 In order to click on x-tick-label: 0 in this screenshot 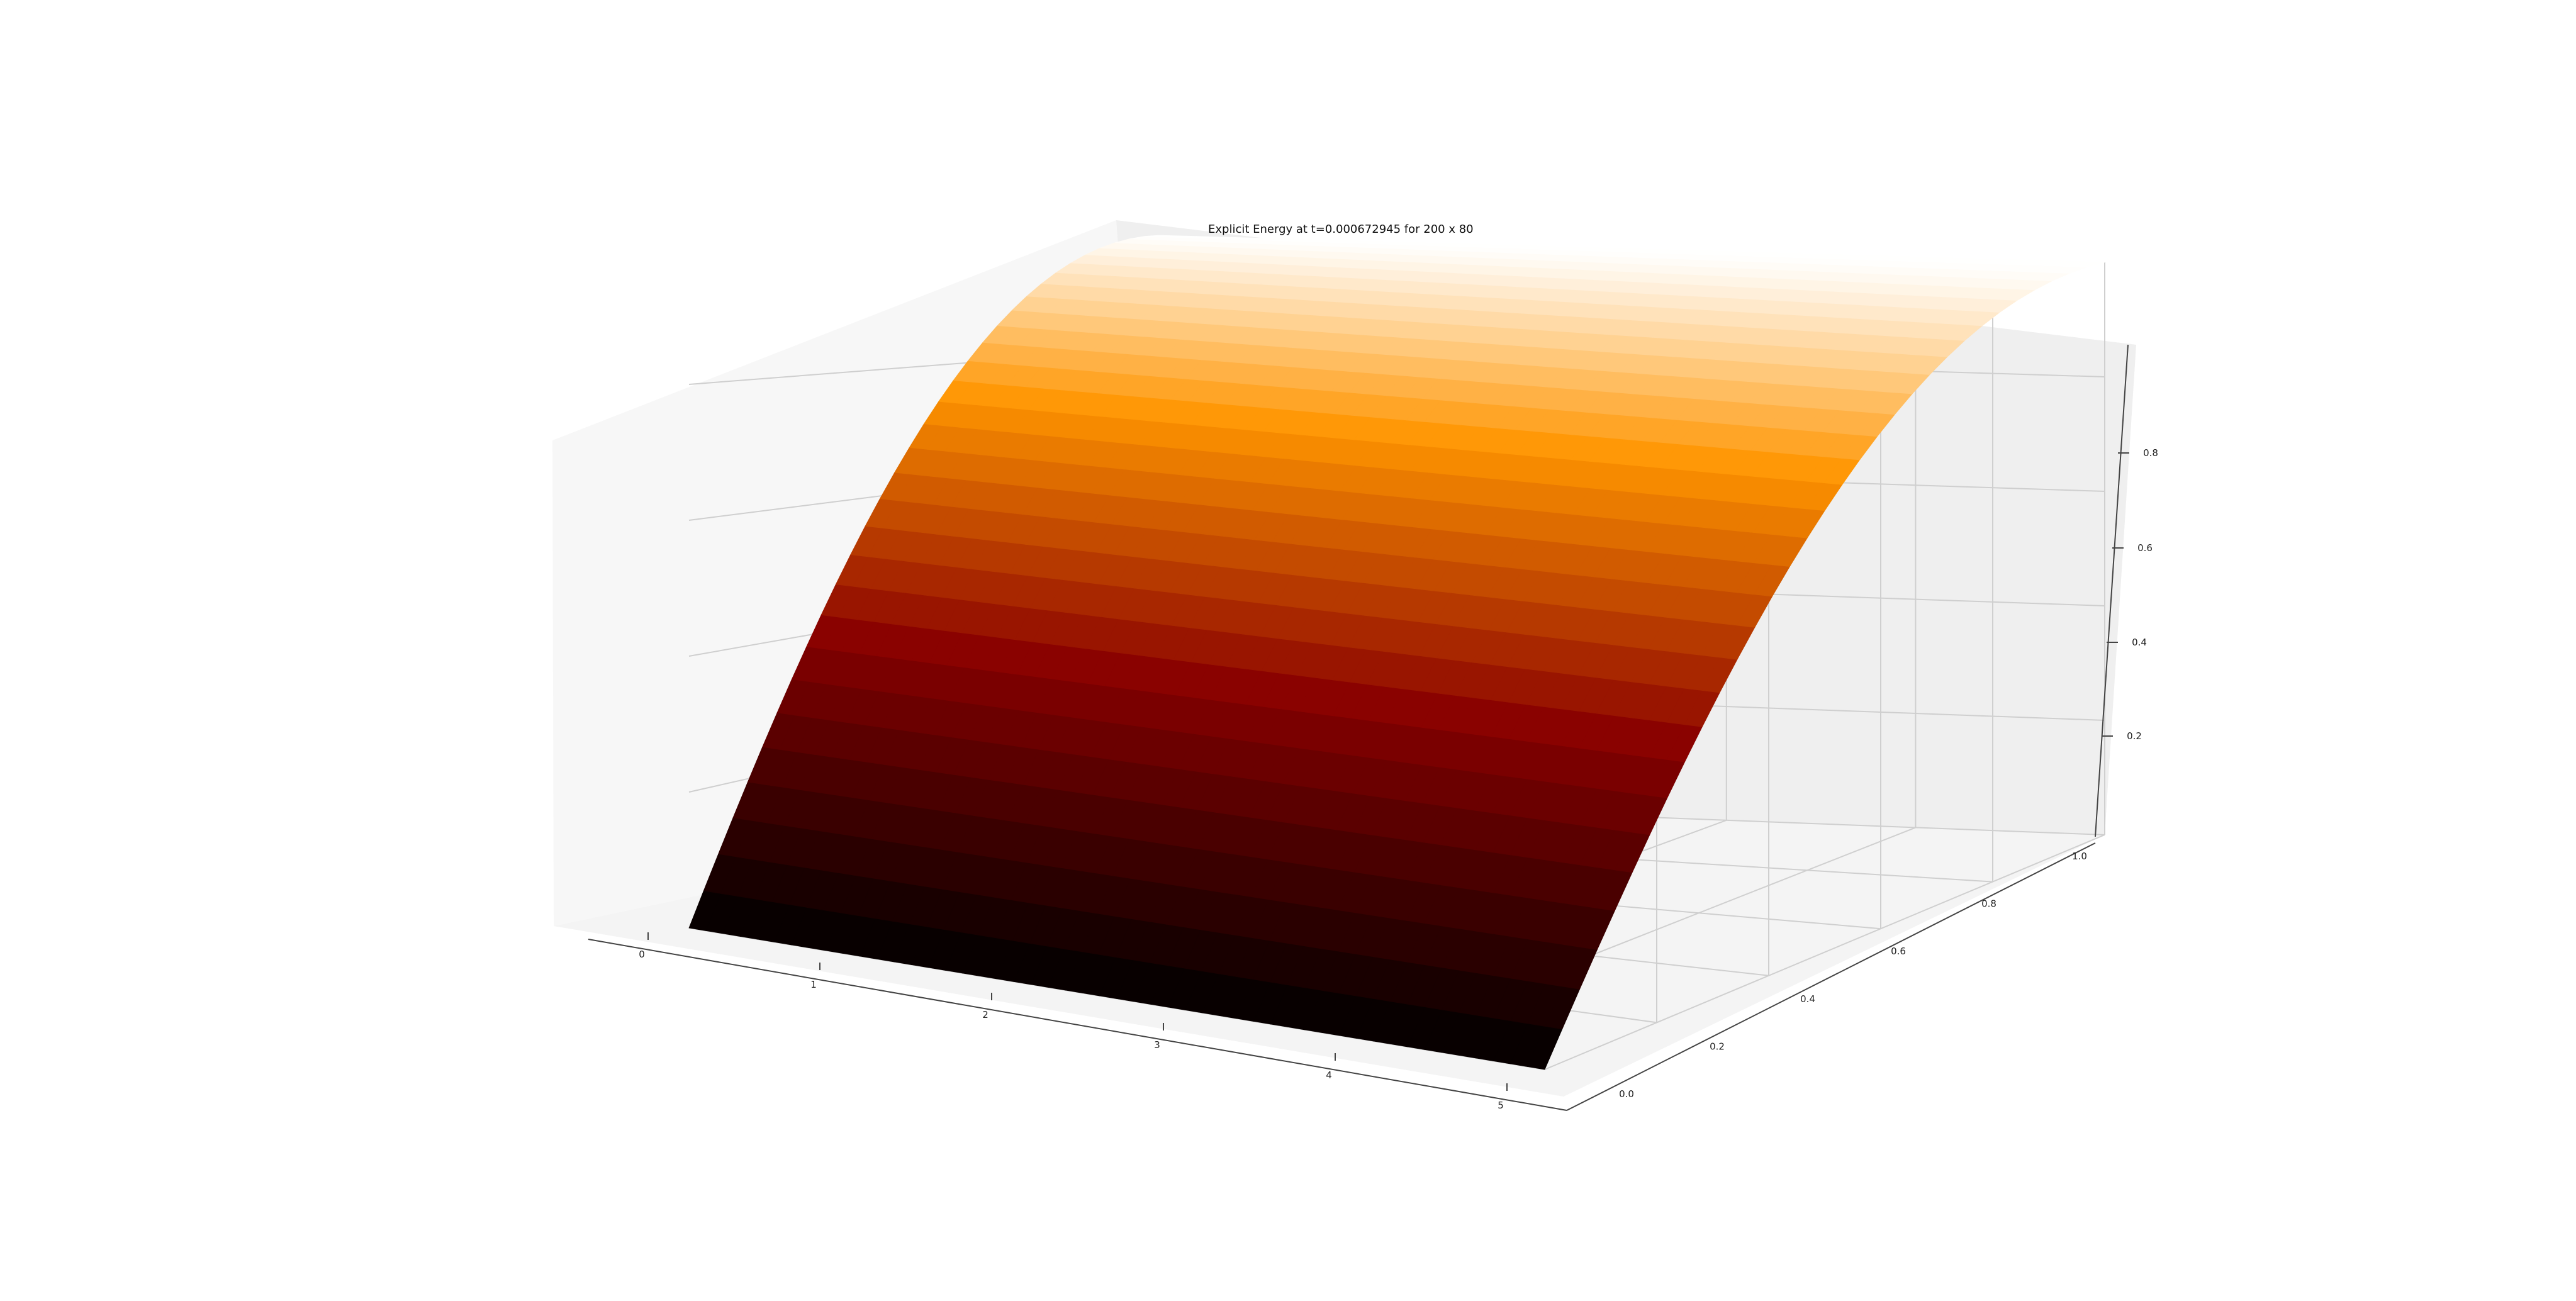, I will do `click(642, 954)`.